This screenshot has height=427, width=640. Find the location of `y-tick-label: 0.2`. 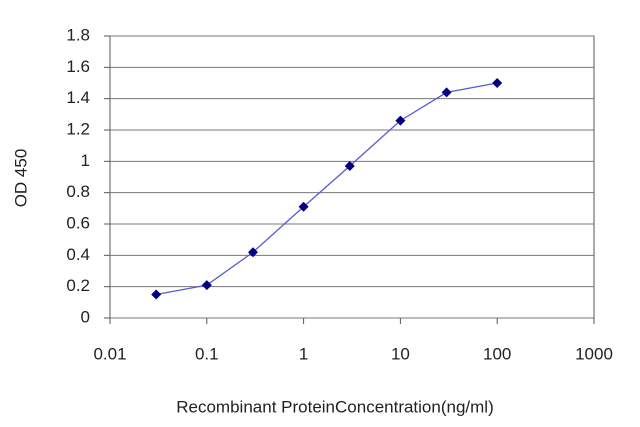

y-tick-label: 0.2 is located at coordinates (78, 285).